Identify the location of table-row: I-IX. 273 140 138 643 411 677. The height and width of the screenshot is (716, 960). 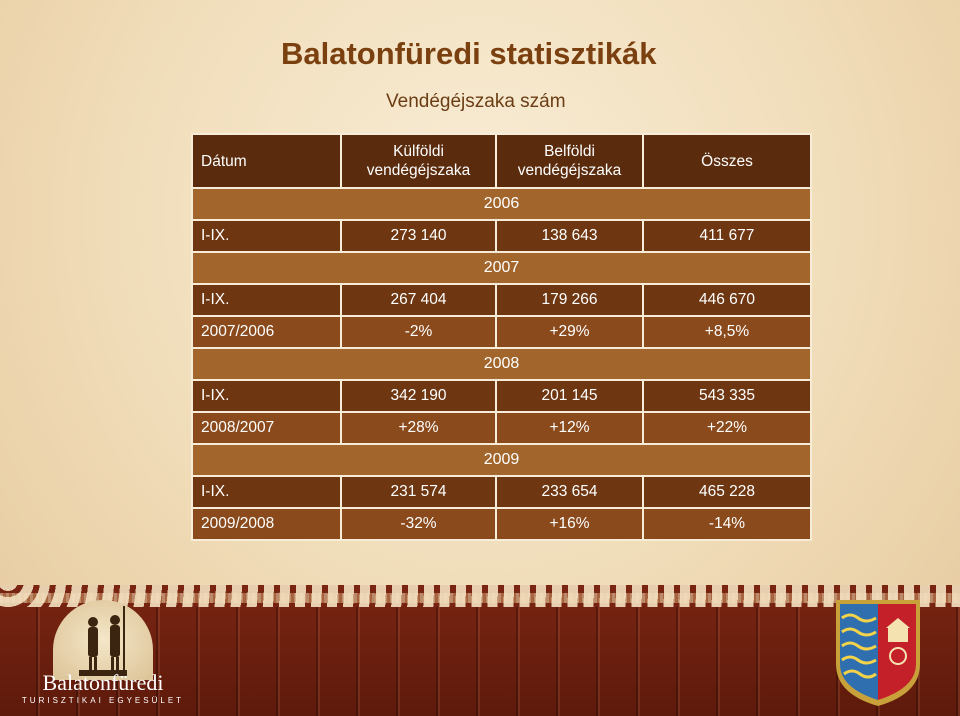
(501, 236).